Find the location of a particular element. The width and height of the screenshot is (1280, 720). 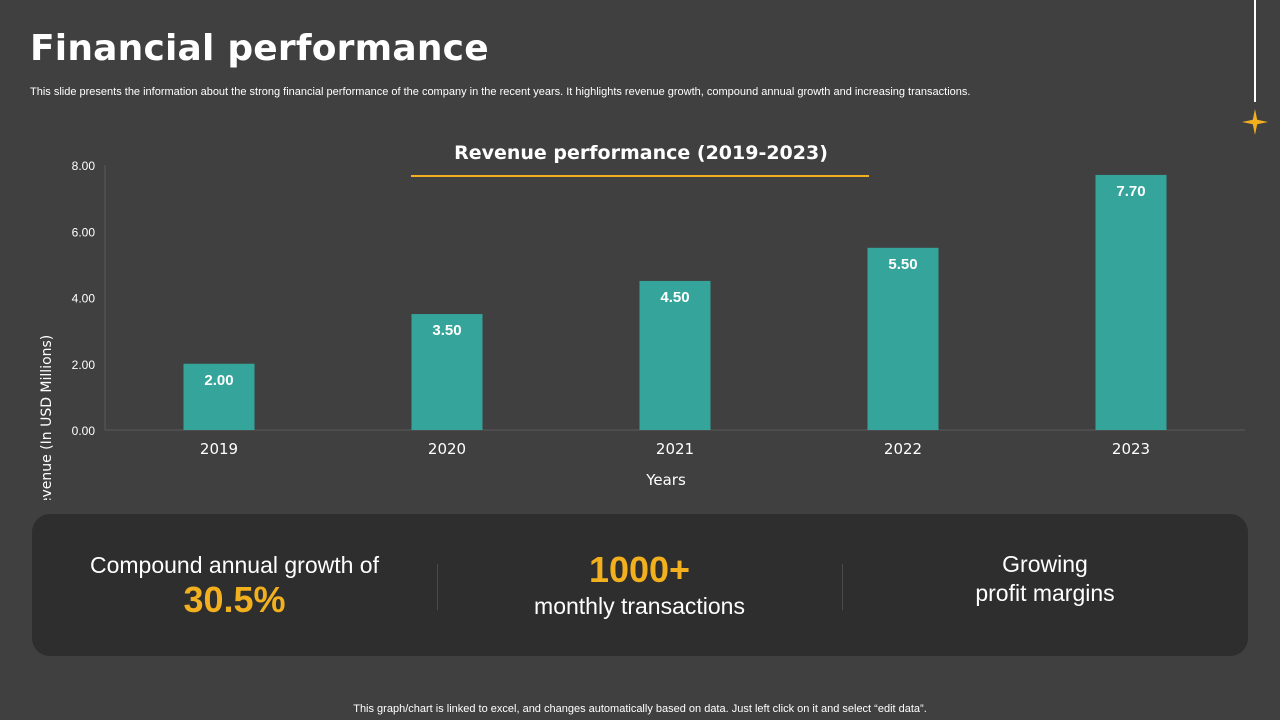

stat-transactions-value: 1000+ is located at coordinates (639, 569).